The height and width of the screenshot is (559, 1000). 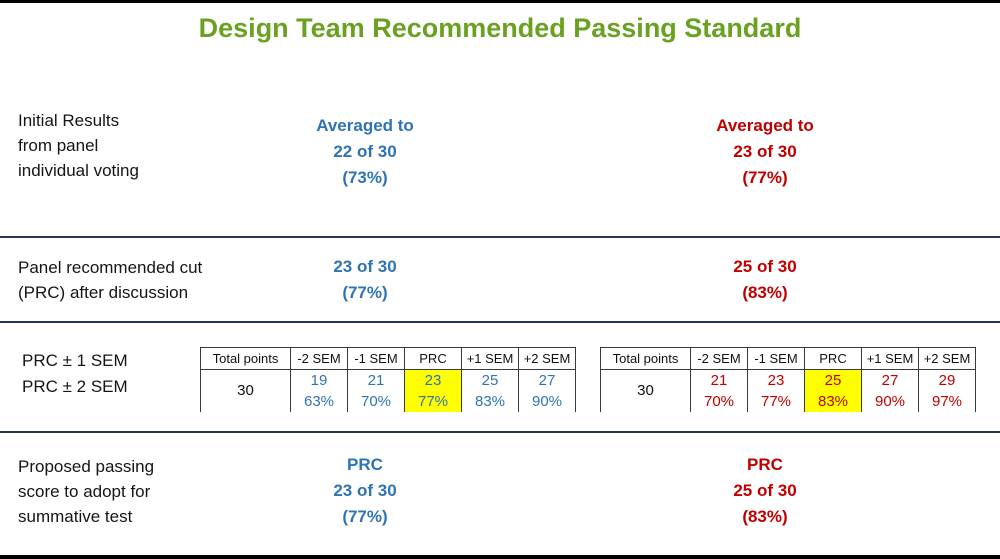 What do you see at coordinates (500, 557) in the screenshot?
I see `bottom-border` at bounding box center [500, 557].